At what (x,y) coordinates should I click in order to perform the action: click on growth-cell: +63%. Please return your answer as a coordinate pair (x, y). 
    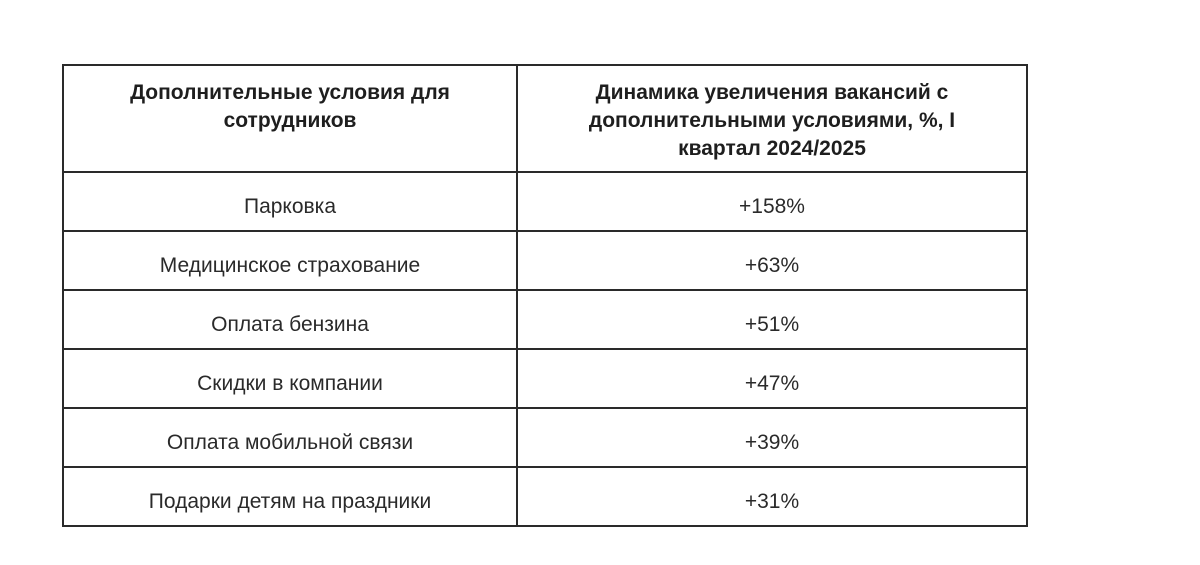
    Looking at the image, I should click on (772, 260).